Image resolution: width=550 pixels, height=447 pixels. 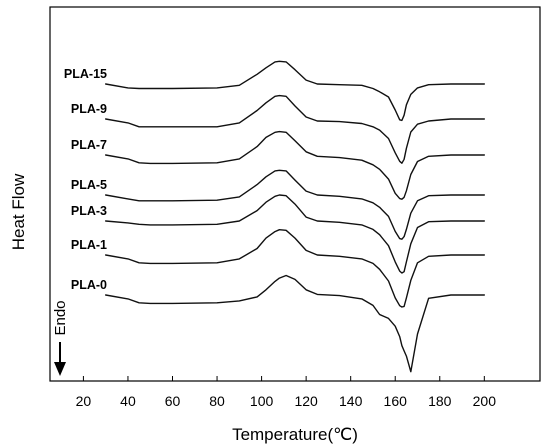 I want to click on series-labels: PLA-15 PLA-9 PLA-7 PLA-5 PLA-3 PLA-1 PLA-0, so click(x=85, y=179).